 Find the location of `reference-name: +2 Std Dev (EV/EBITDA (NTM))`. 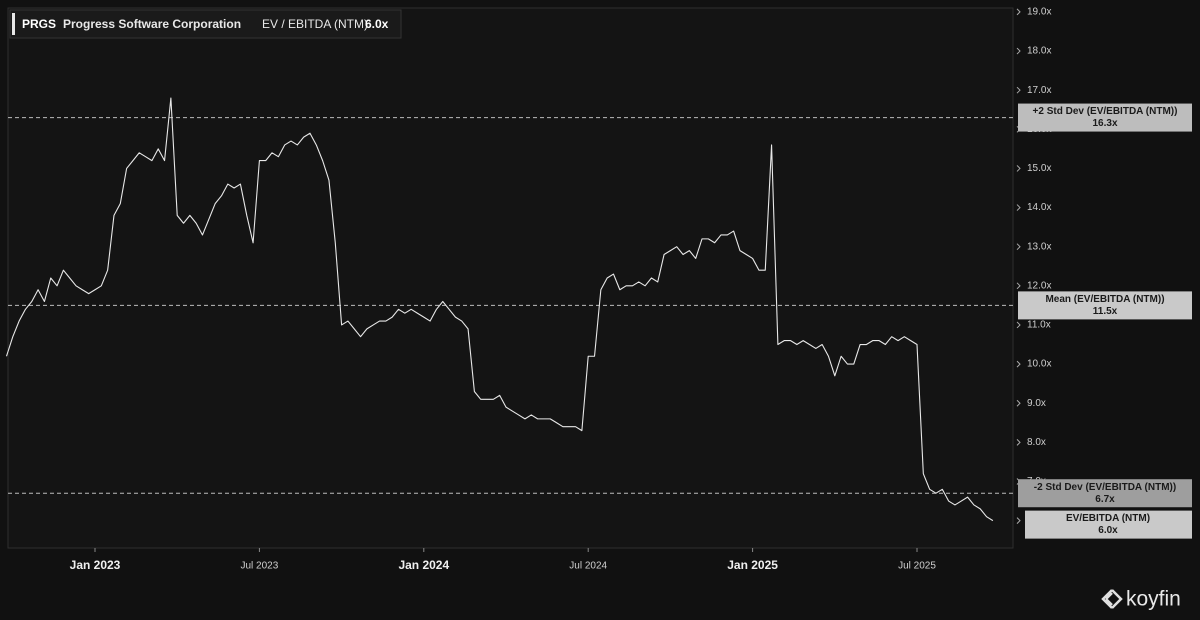

reference-name: +2 Std Dev (EV/EBITDA (NTM)) is located at coordinates (1105, 111).